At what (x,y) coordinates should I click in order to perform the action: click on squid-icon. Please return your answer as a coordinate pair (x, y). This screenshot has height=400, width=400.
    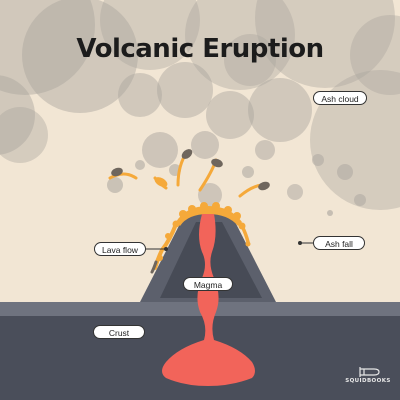
    Looking at the image, I should click on (369, 372).